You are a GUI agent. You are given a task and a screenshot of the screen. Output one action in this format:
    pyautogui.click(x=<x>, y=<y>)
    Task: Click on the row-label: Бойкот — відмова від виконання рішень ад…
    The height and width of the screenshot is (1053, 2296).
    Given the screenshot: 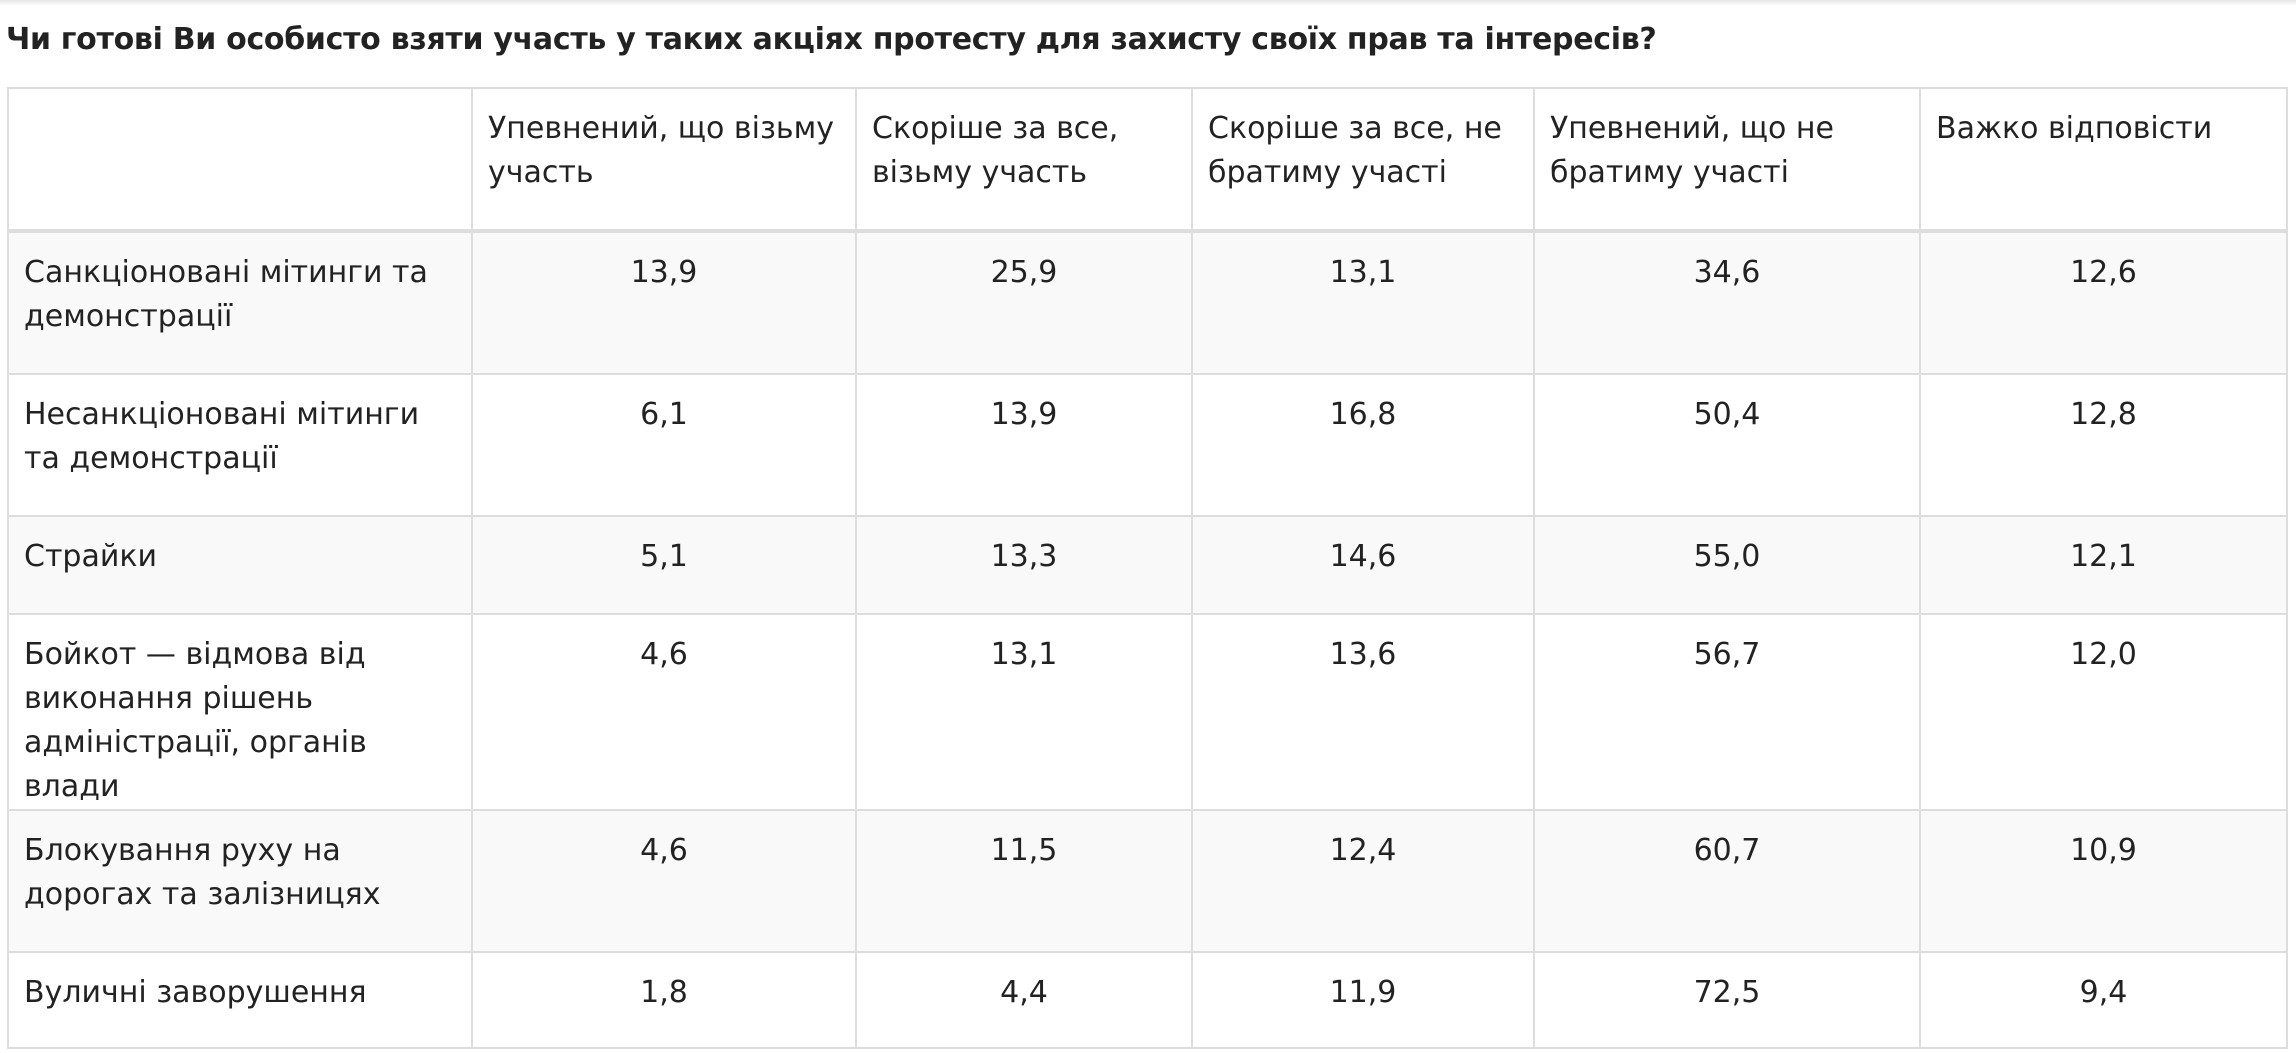 What is the action you would take?
    pyautogui.click(x=240, y=712)
    